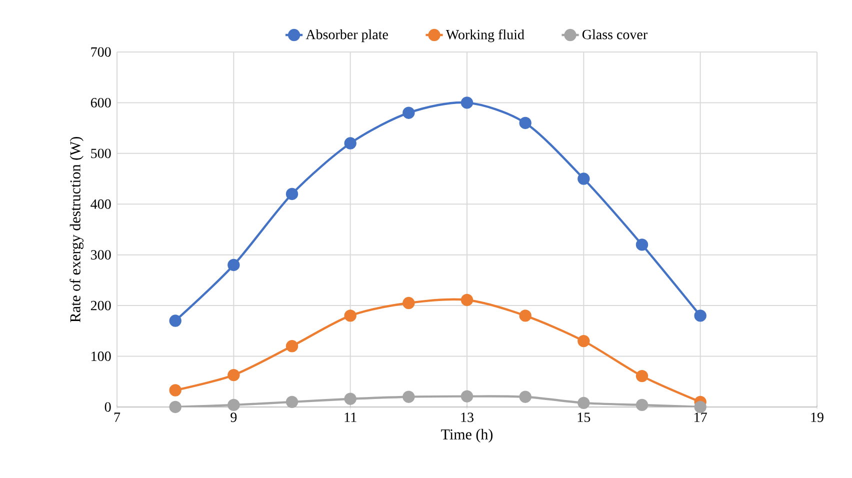 The height and width of the screenshot is (478, 852). Describe the element at coordinates (100, 204) in the screenshot. I see `y-tick-label: 400` at that location.